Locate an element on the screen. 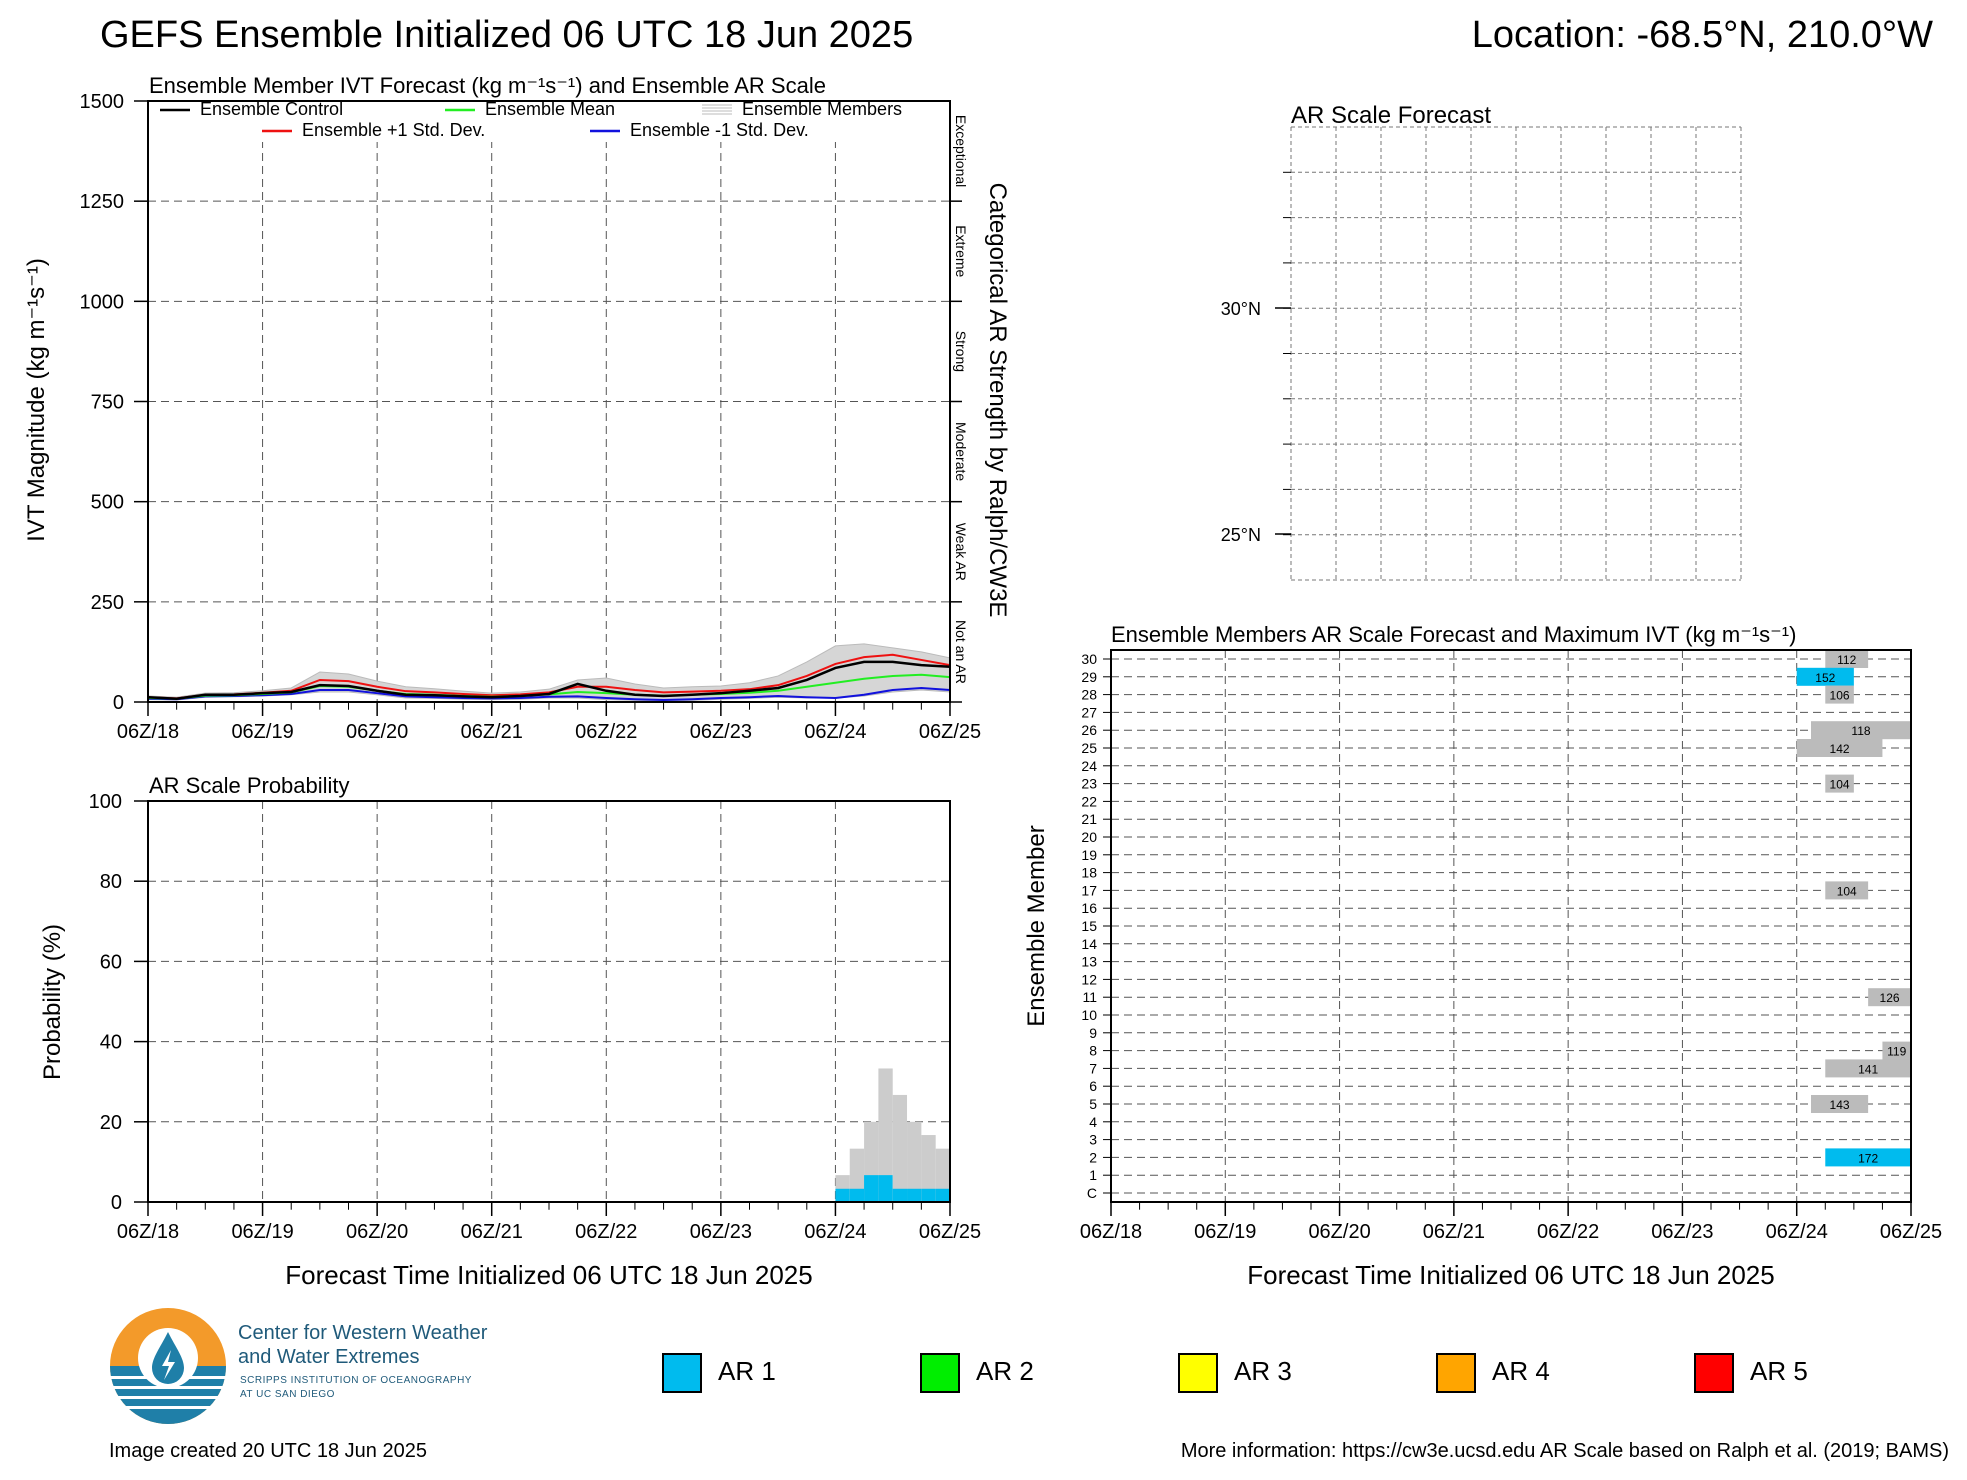 The image size is (1967, 1480). org-name-line1: Center for Western Weather is located at coordinates (363, 1333).